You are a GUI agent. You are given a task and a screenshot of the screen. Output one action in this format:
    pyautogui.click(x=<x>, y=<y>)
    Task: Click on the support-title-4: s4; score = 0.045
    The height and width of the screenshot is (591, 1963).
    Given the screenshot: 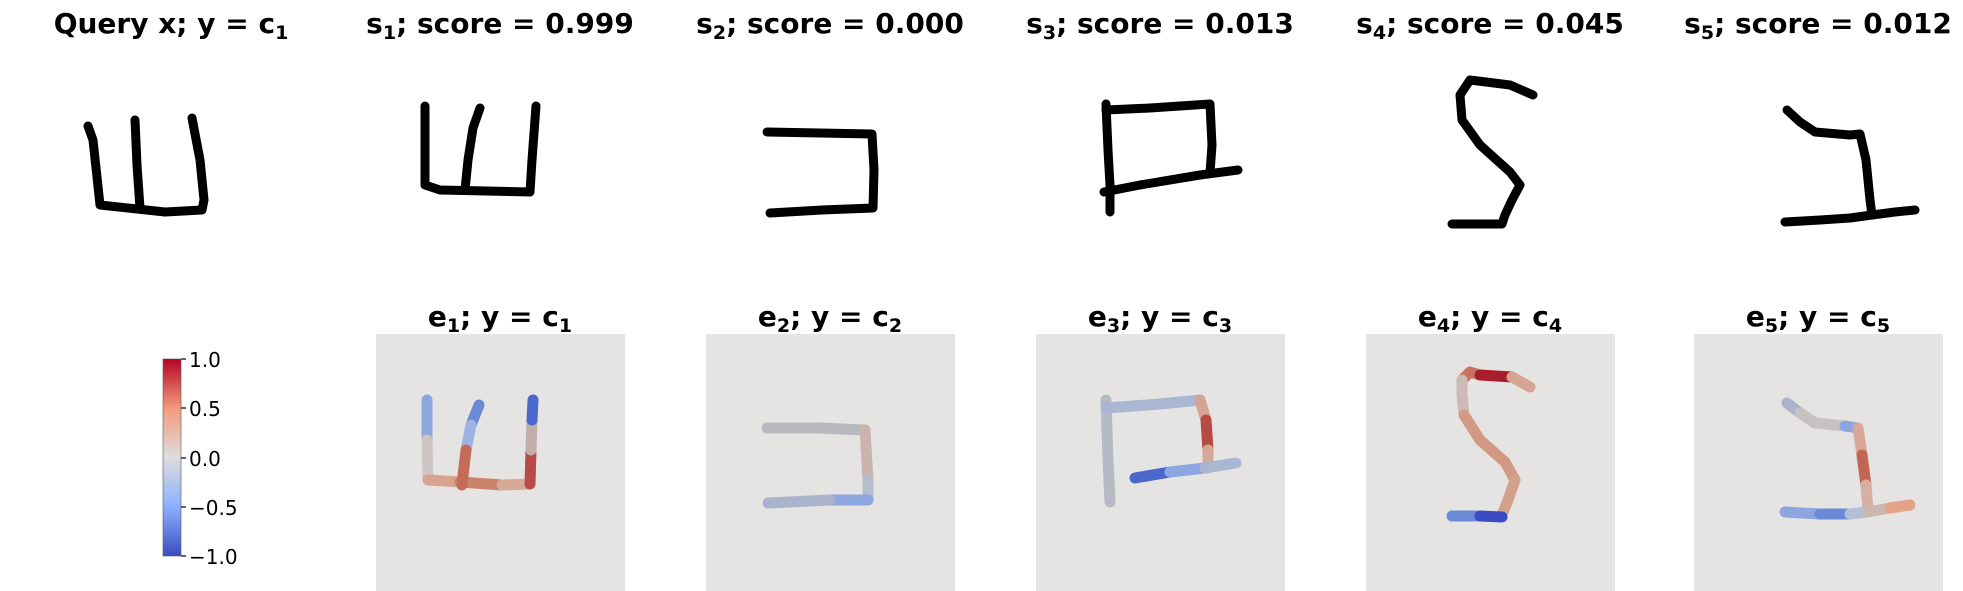 What is the action you would take?
    pyautogui.click(x=1490, y=25)
    